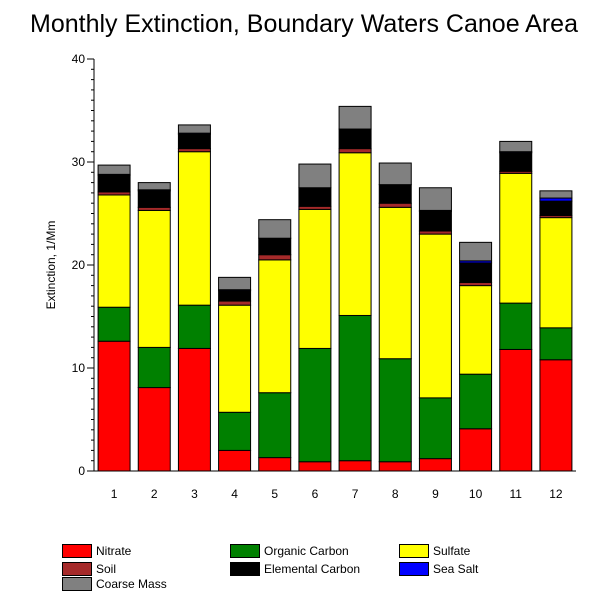 The image size is (608, 600). I want to click on x-tick-label: 8, so click(395, 494).